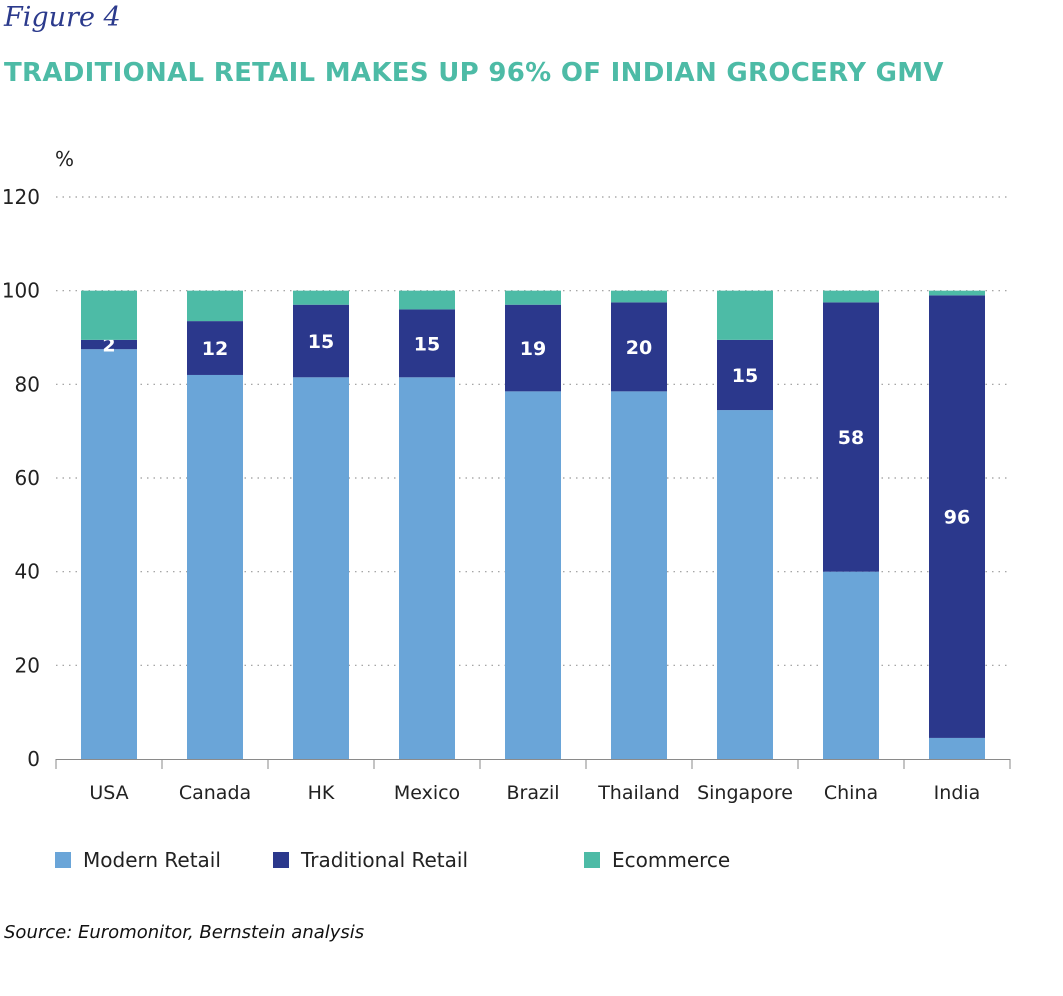 The image size is (1063, 996). What do you see at coordinates (64, 159) in the screenshot?
I see `y-axis-unit-label: %` at bounding box center [64, 159].